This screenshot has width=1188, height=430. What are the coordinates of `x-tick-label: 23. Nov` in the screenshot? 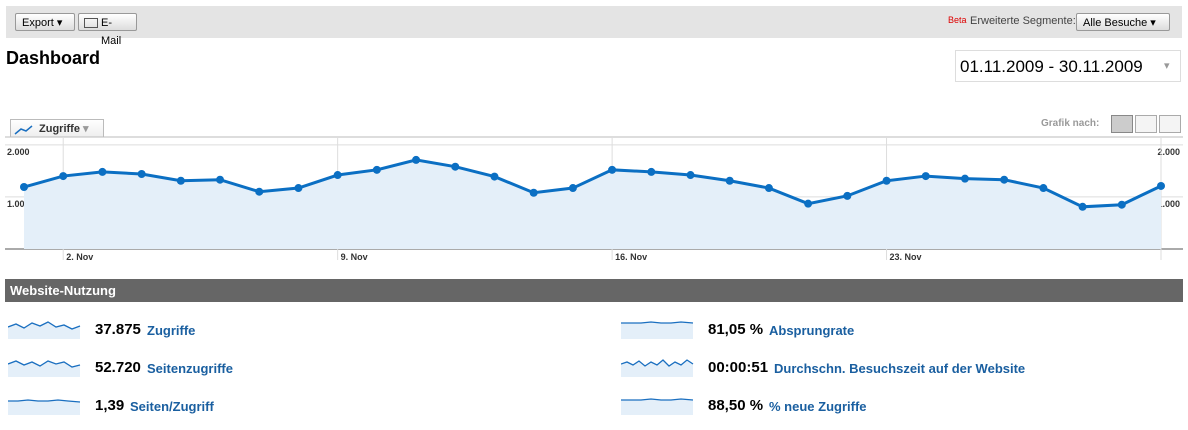 It's located at (906, 257).